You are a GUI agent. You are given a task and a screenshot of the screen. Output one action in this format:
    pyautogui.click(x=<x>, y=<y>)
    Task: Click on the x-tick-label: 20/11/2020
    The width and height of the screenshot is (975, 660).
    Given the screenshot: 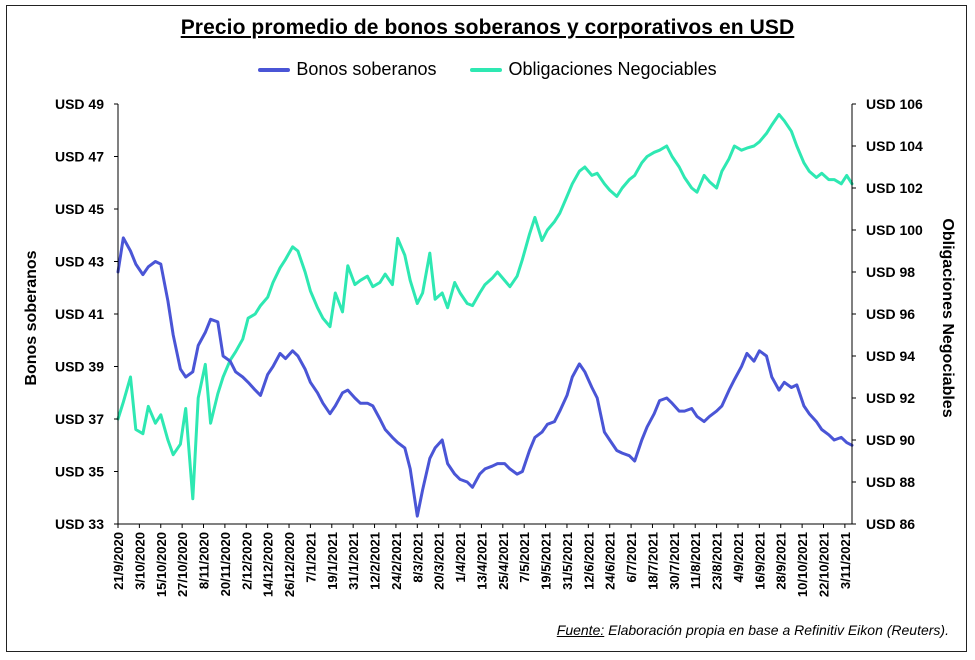 What is the action you would take?
    pyautogui.click(x=225, y=564)
    